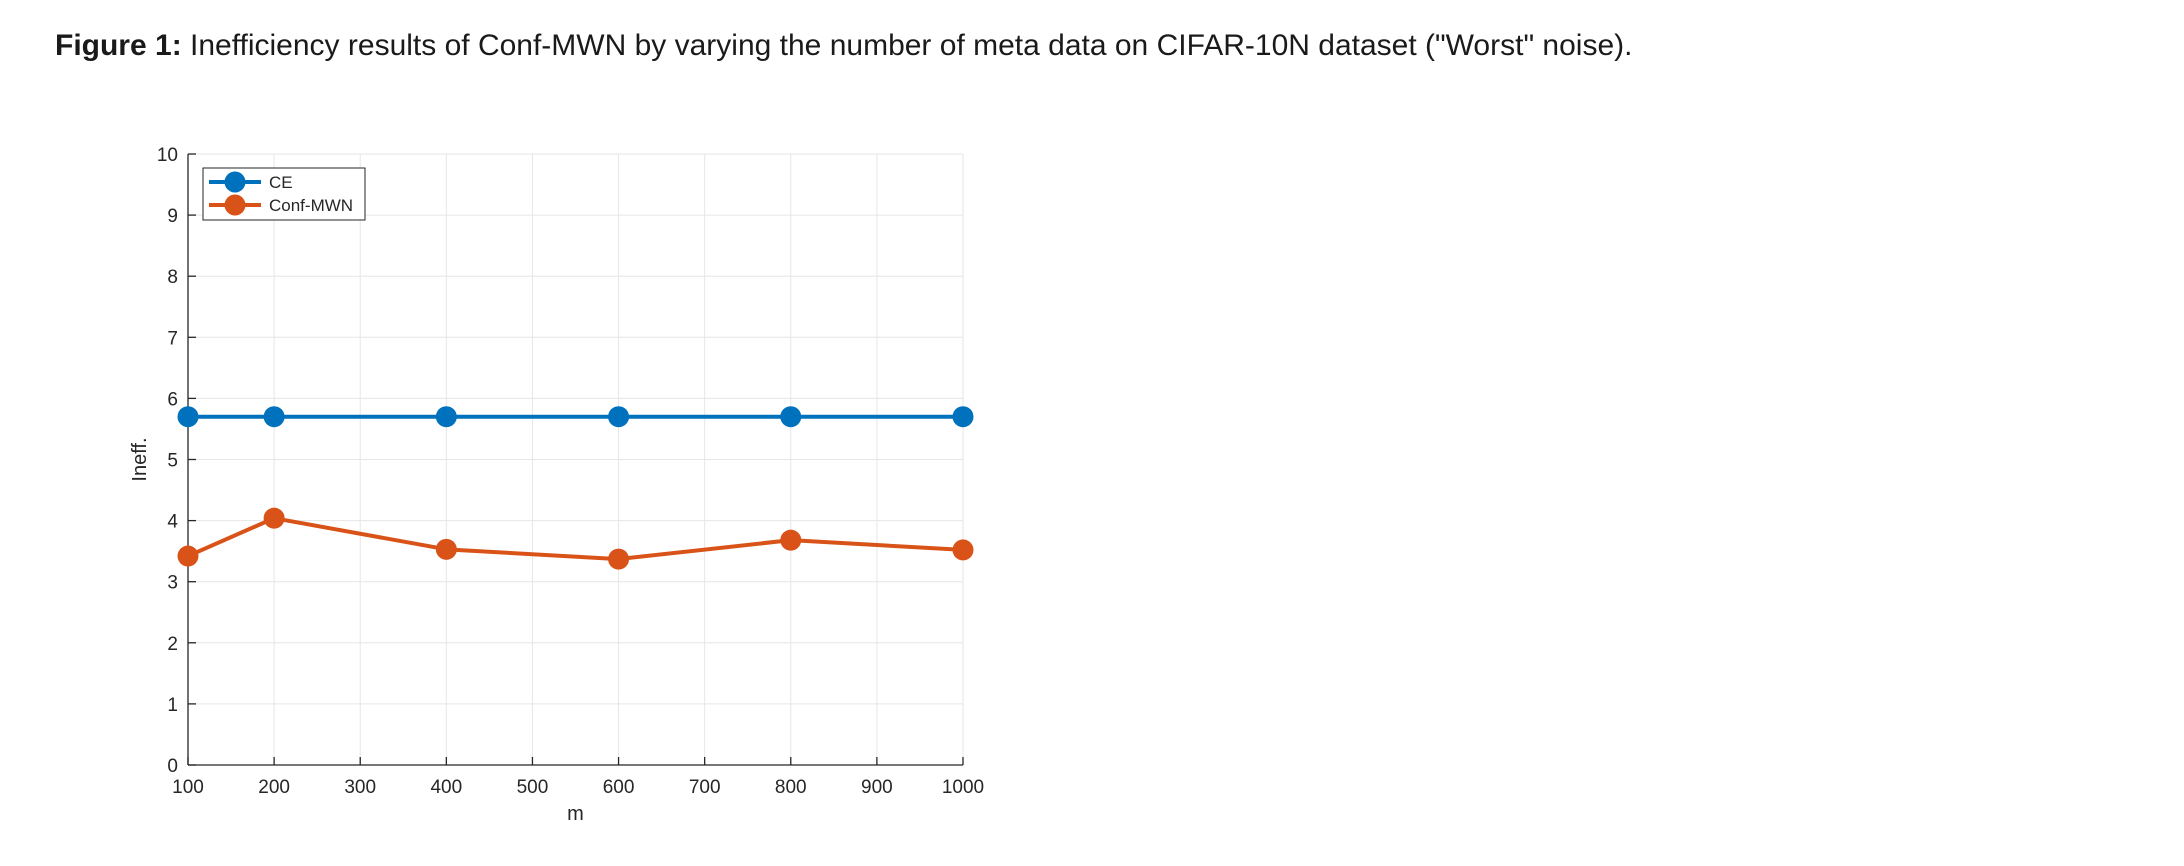  Describe the element at coordinates (167, 155) in the screenshot. I see `y-tick-label: 10` at that location.